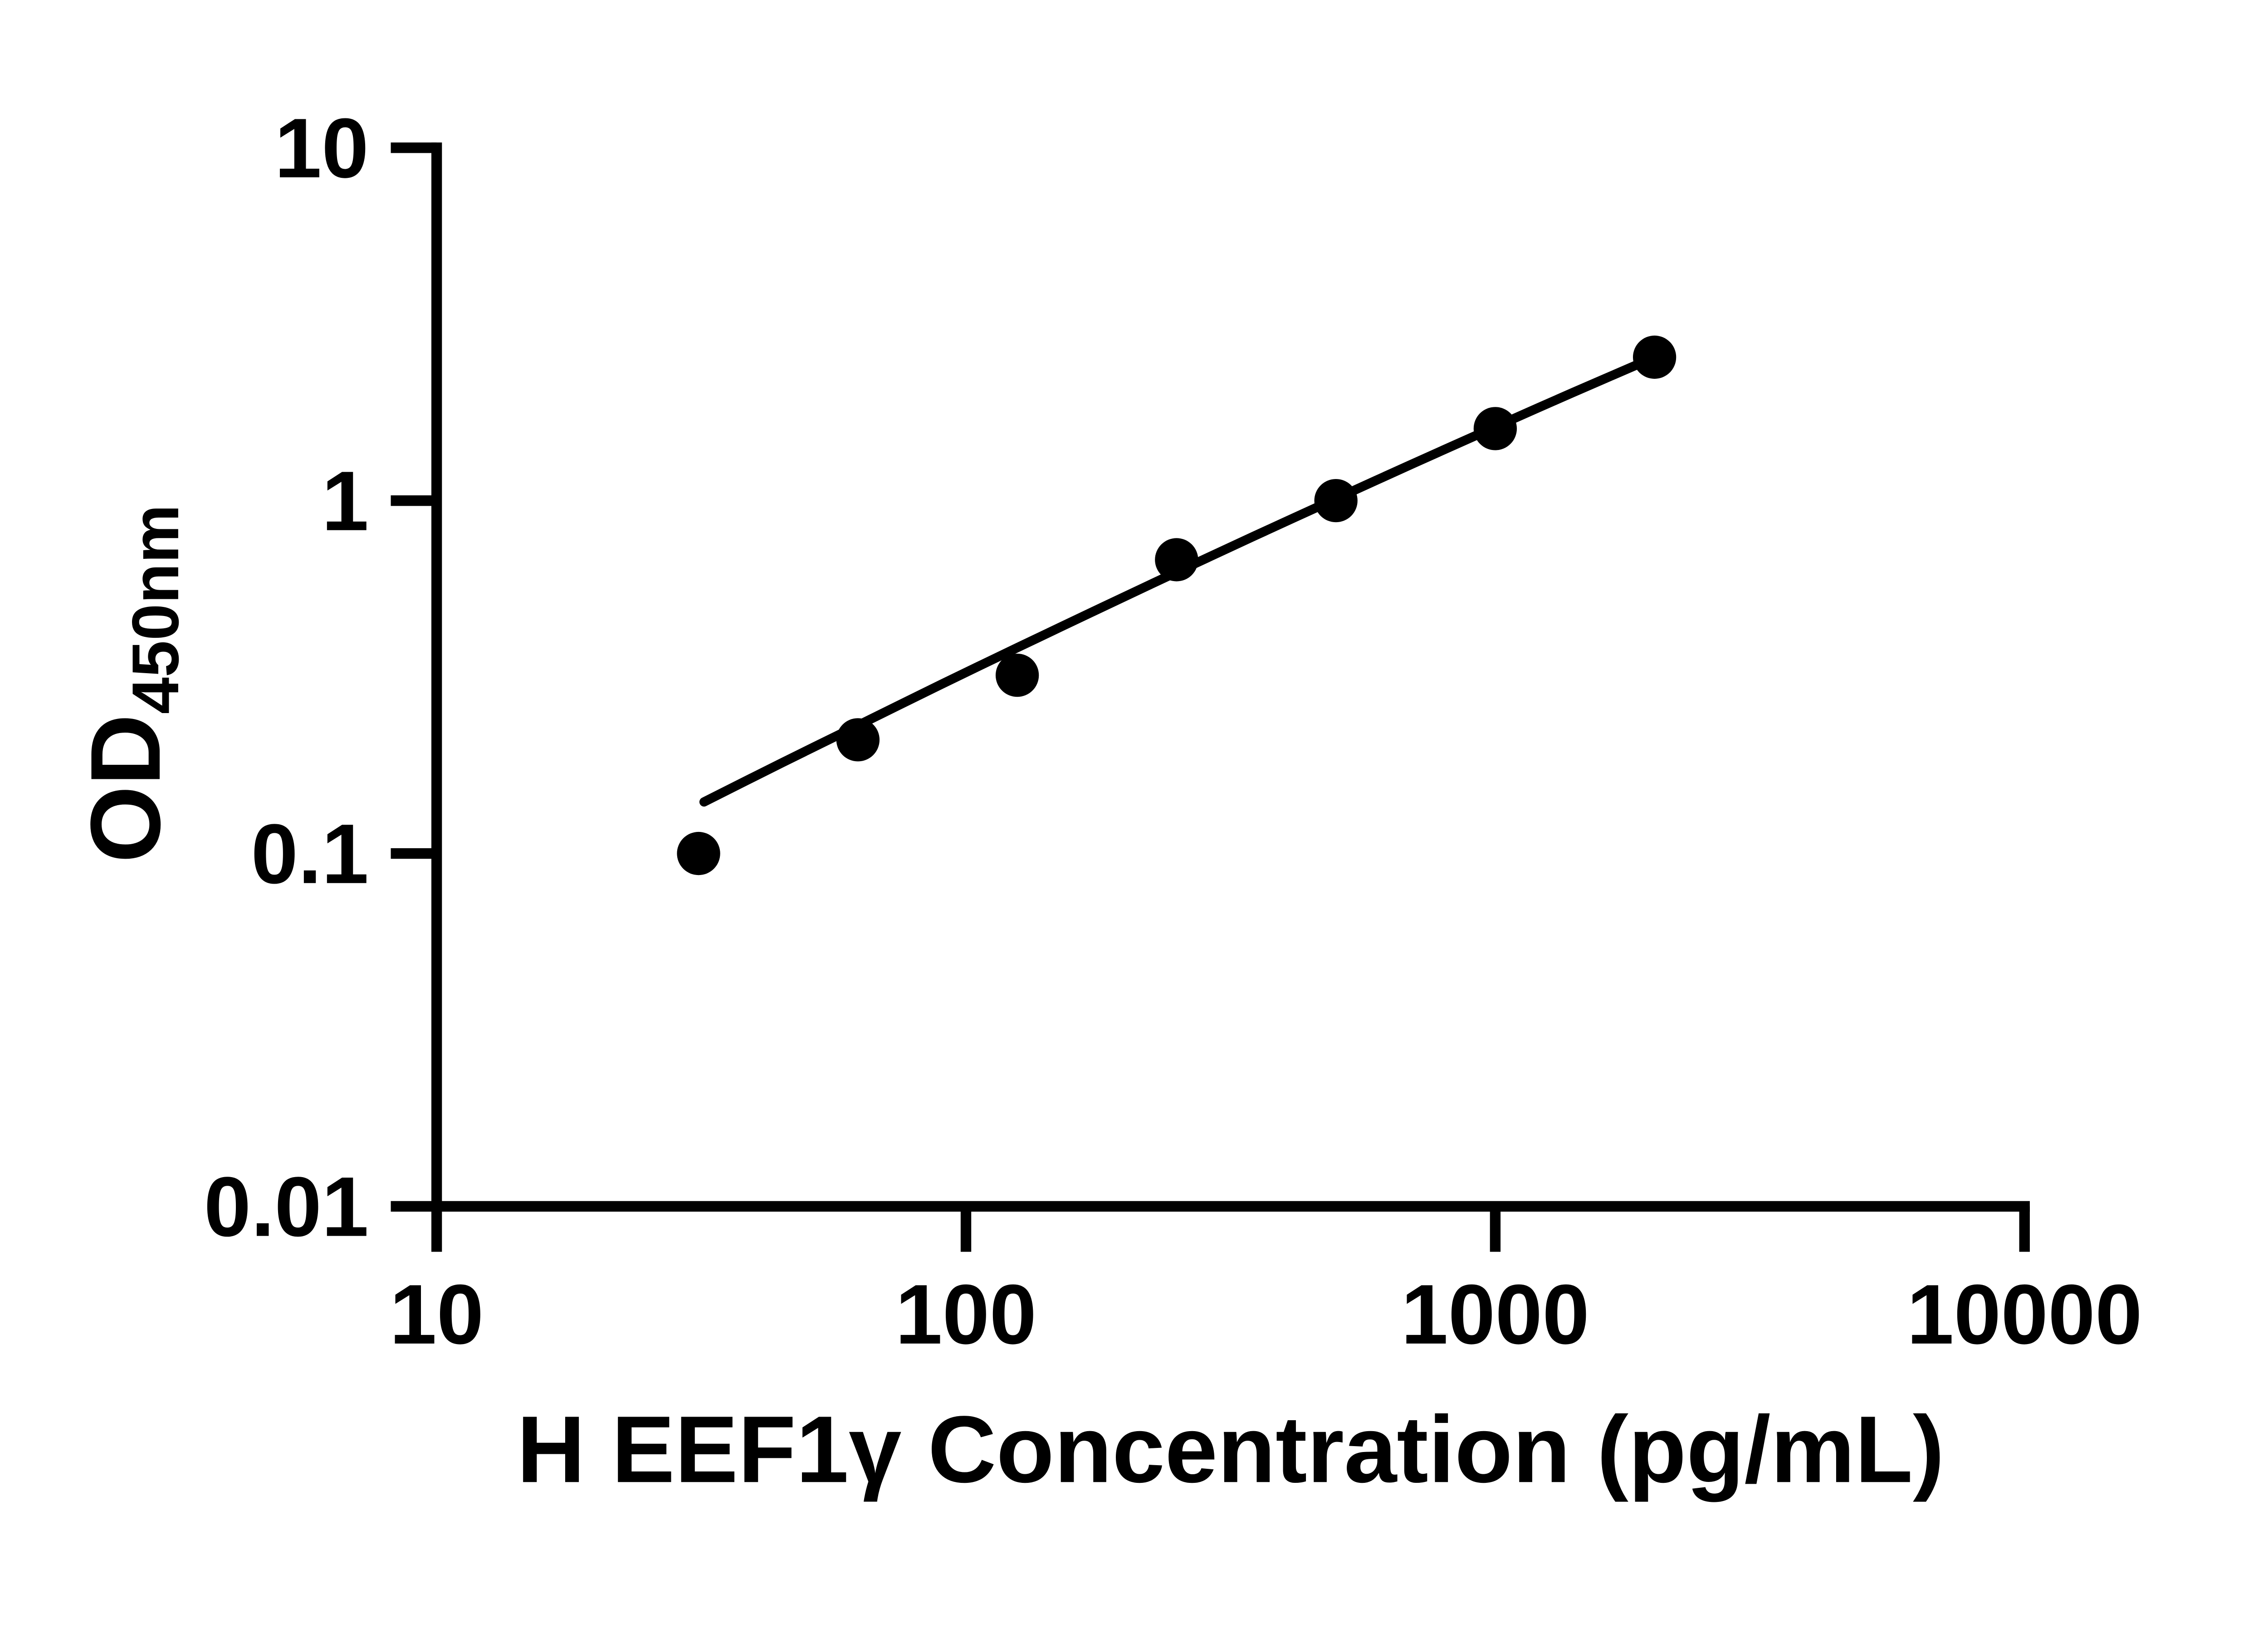 The width and height of the screenshot is (2268, 1633). What do you see at coordinates (966, 1314) in the screenshot?
I see `x-tick-label-100: 100` at bounding box center [966, 1314].